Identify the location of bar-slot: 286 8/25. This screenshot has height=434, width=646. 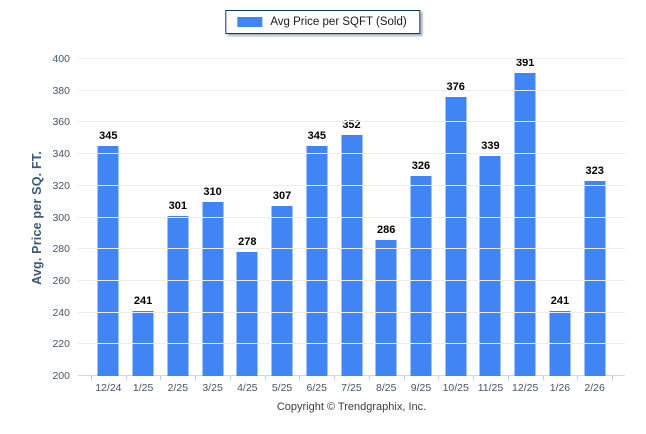
(386, 226).